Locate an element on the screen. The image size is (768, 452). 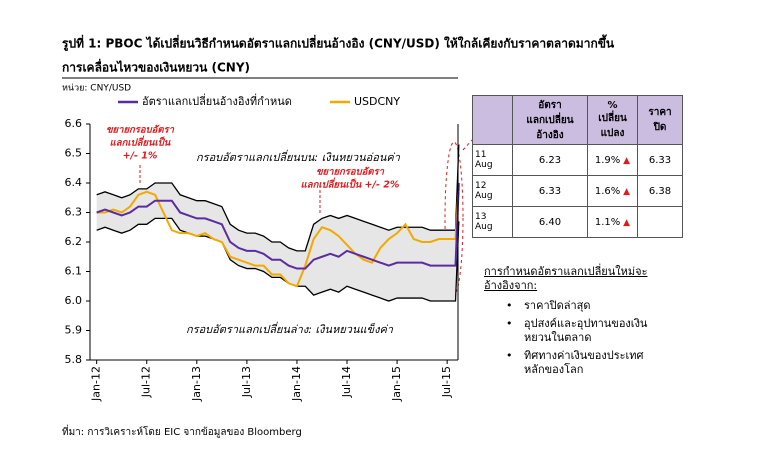
header-text: % is located at coordinates (612, 105).